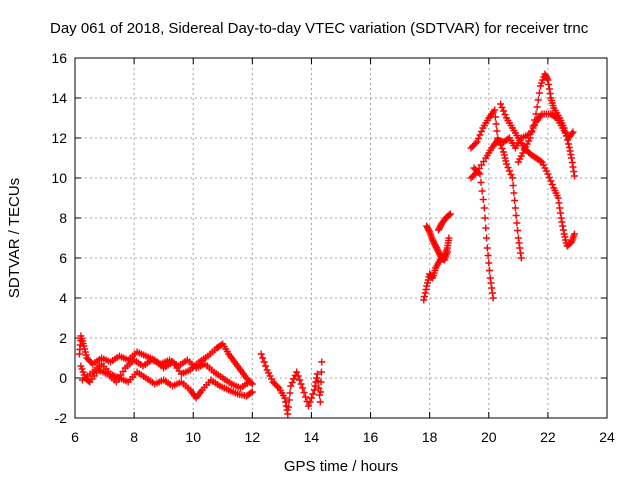  I want to click on series-sat-c, so click(167, 381).